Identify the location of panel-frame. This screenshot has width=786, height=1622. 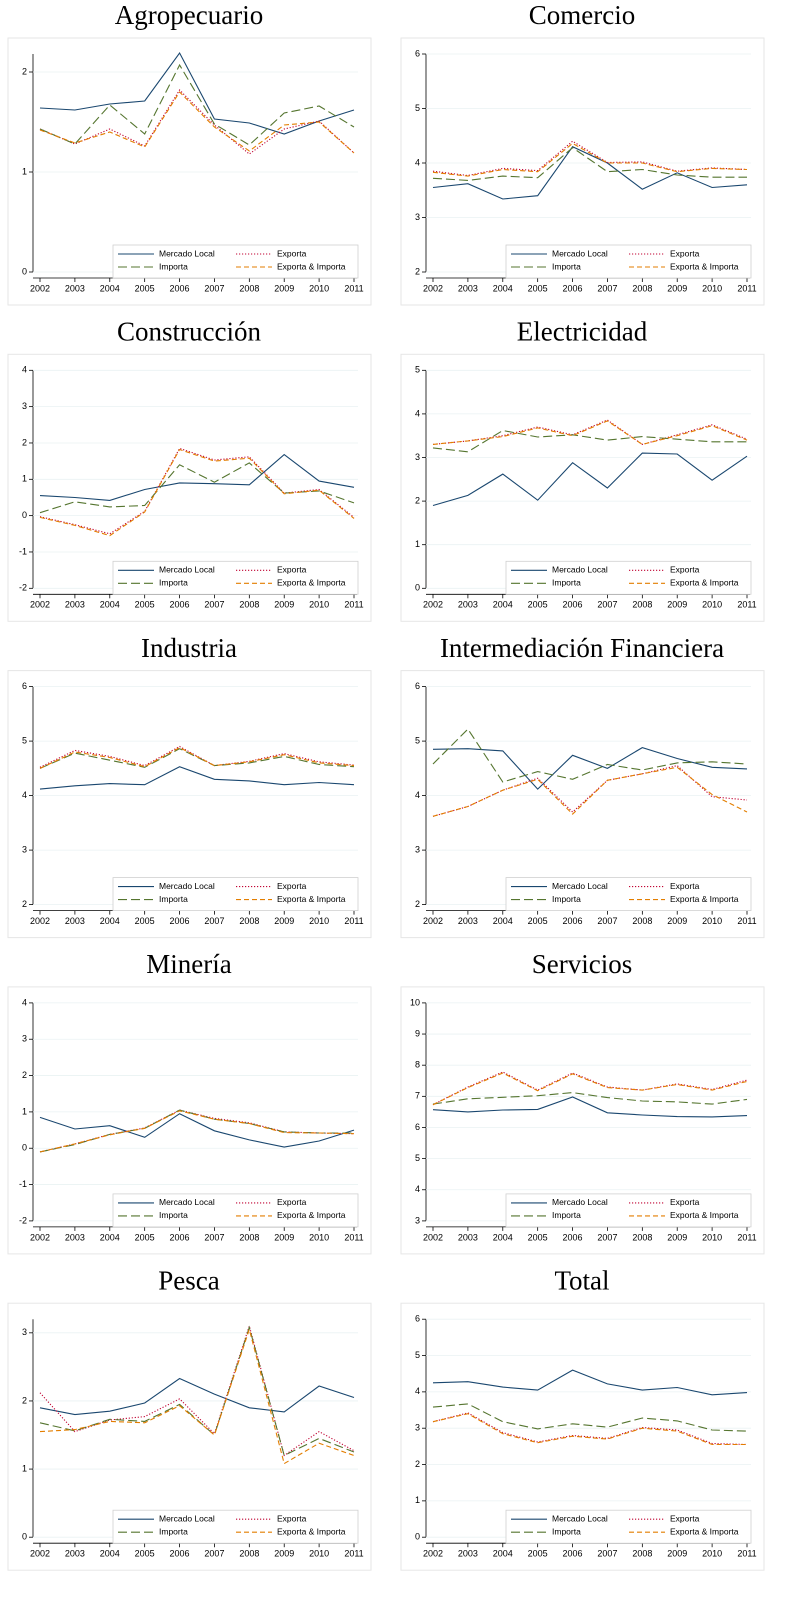
(189, 804).